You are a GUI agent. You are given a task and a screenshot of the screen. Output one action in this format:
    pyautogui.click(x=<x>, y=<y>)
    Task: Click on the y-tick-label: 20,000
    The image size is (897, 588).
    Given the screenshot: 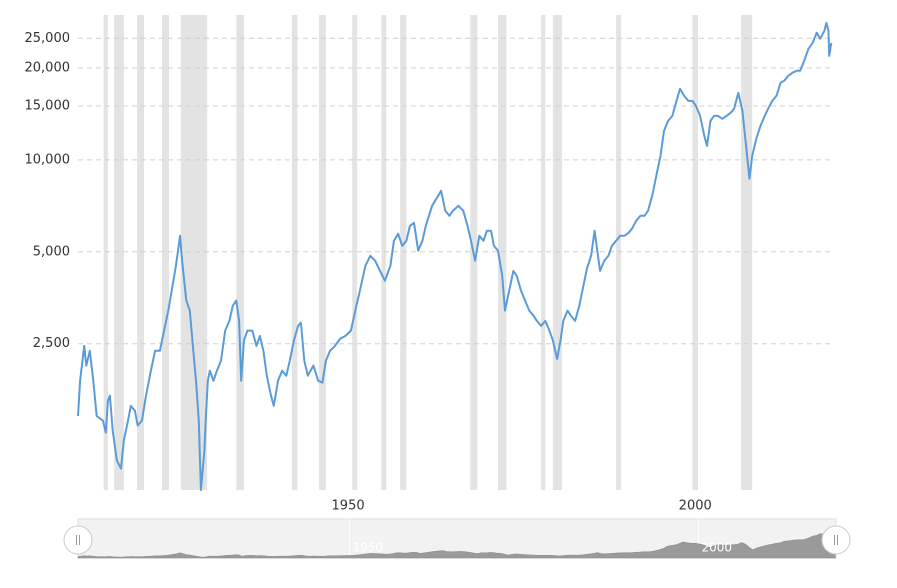 What is the action you would take?
    pyautogui.click(x=48, y=67)
    